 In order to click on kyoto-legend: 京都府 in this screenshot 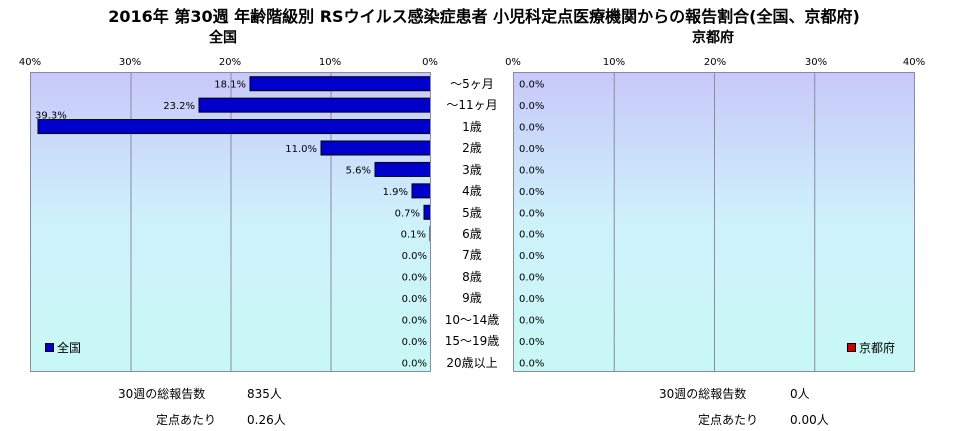, I will do `click(871, 347)`.